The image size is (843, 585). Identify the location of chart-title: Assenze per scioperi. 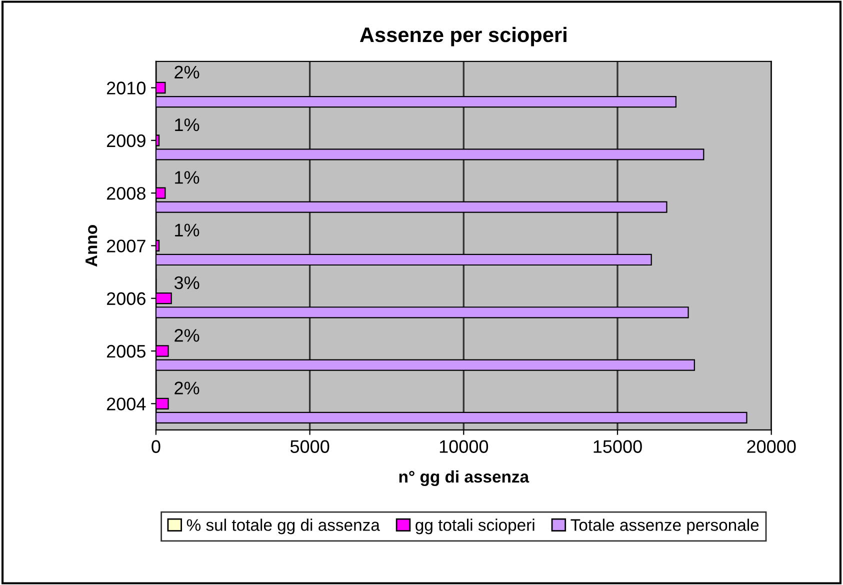
(463, 36).